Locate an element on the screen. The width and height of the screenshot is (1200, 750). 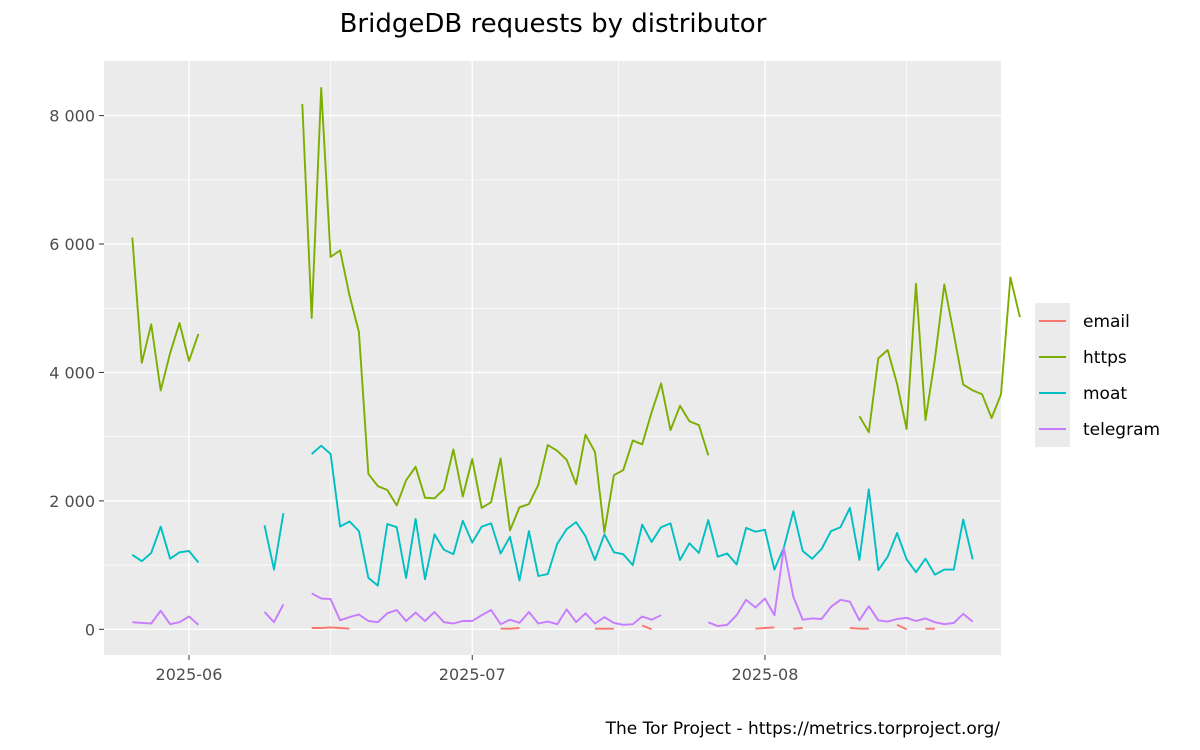
legend: email https moat telegram is located at coordinates (1097, 375).